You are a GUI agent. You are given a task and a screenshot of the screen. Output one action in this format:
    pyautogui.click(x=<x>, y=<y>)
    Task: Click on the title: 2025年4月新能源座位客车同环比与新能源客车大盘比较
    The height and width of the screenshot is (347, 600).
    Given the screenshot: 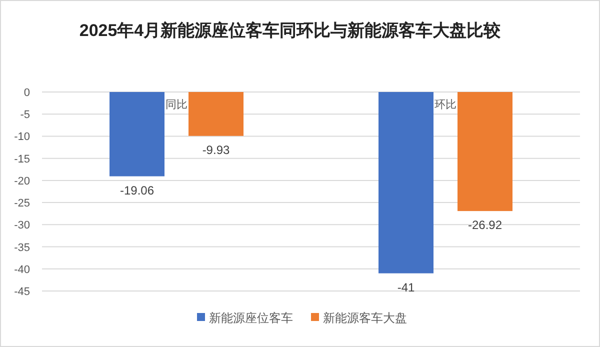 What is the action you would take?
    pyautogui.click(x=290, y=30)
    